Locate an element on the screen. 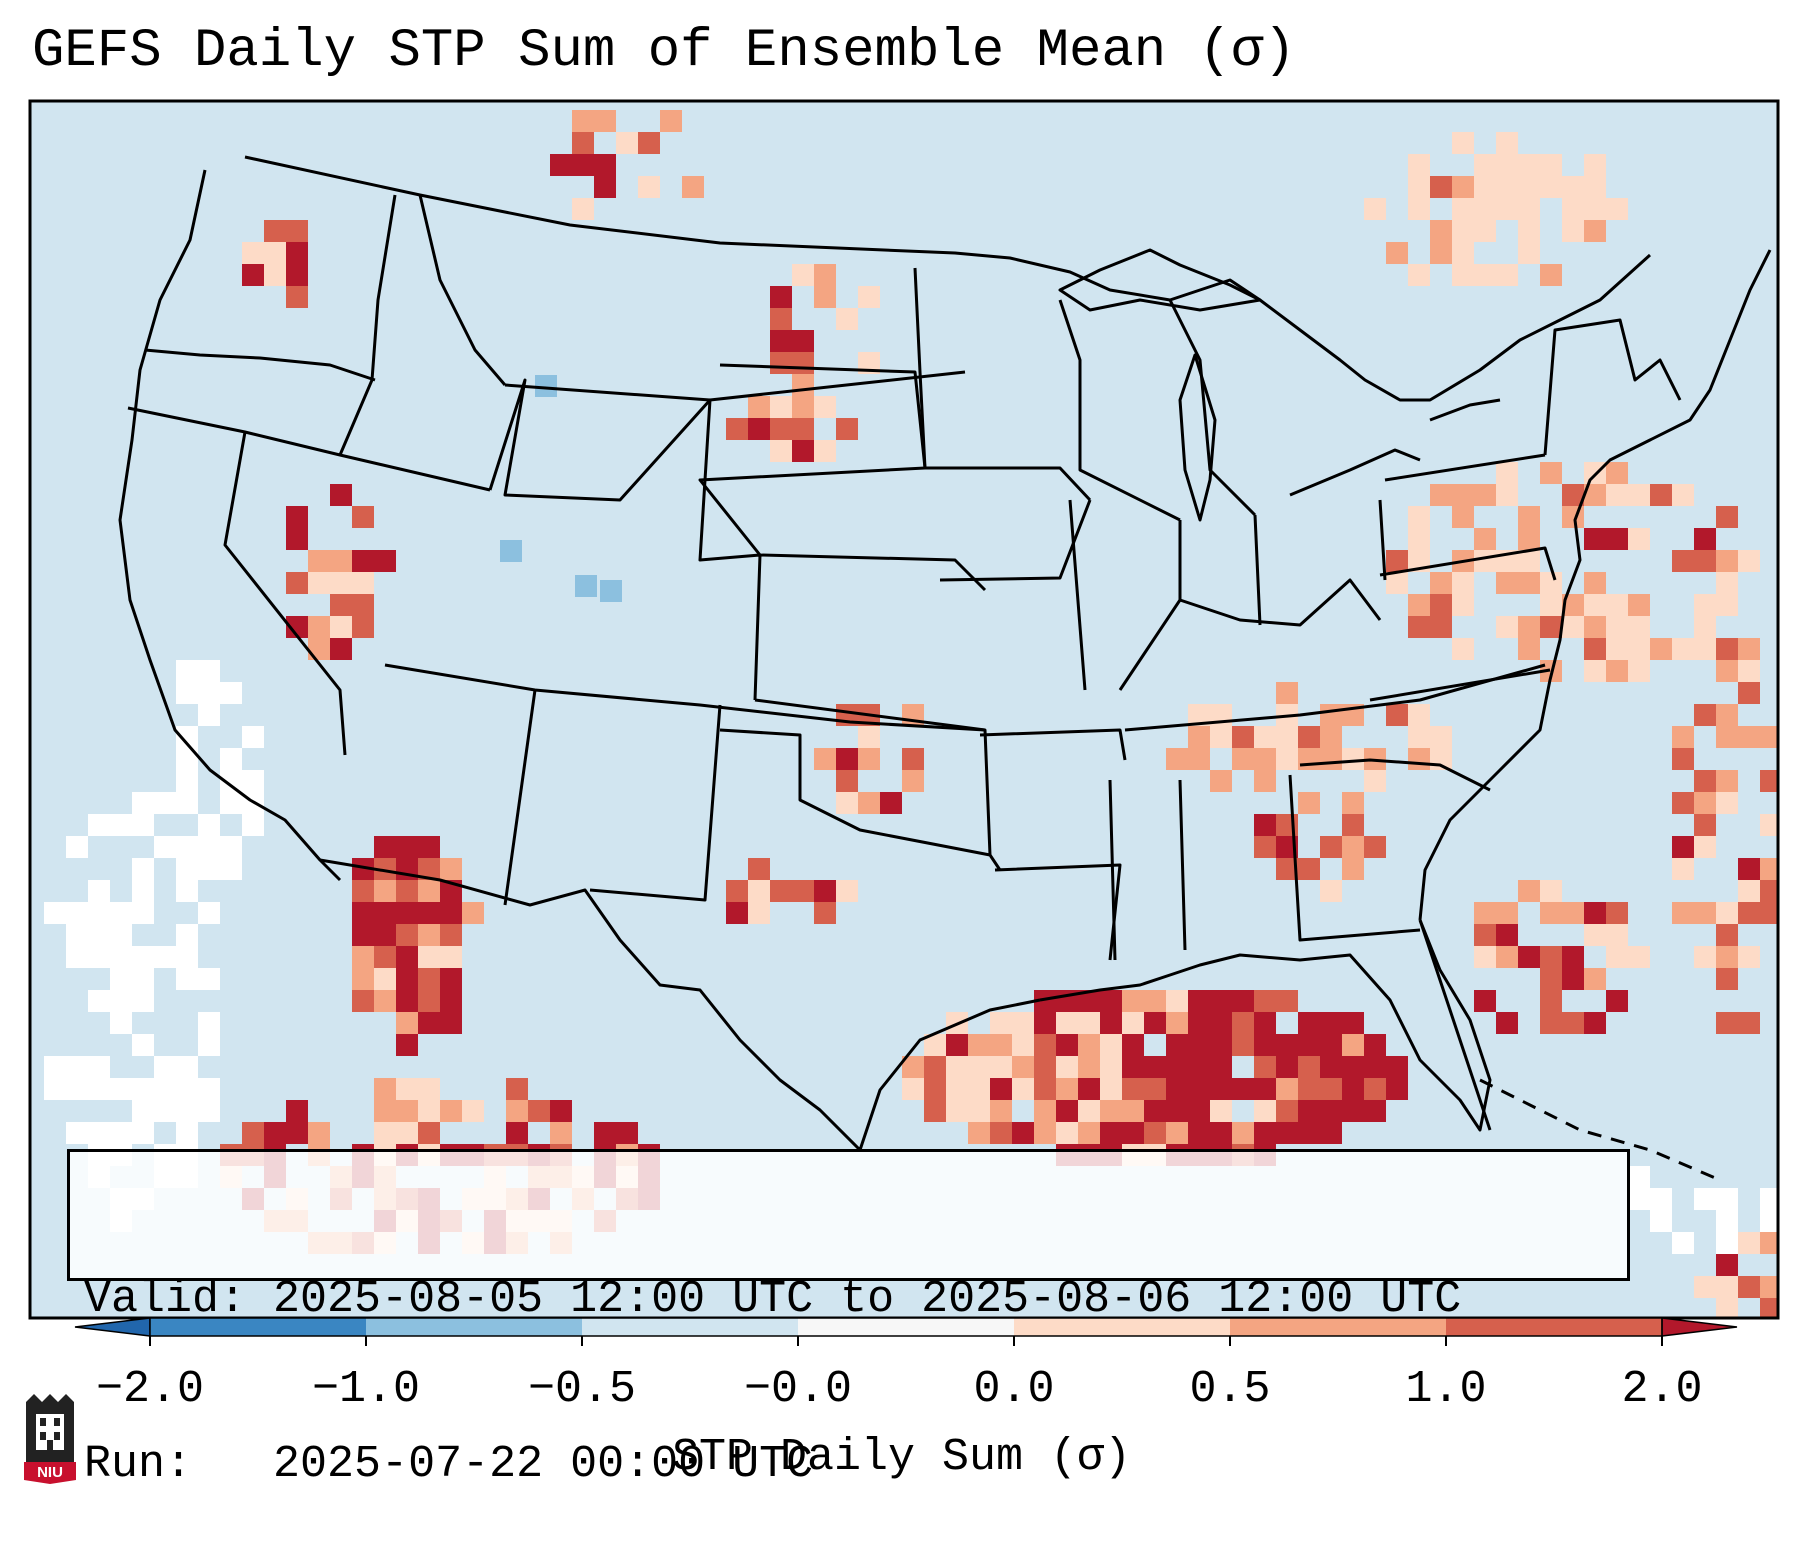 The width and height of the screenshot is (1803, 1547). nv-ca is located at coordinates (285, 593).